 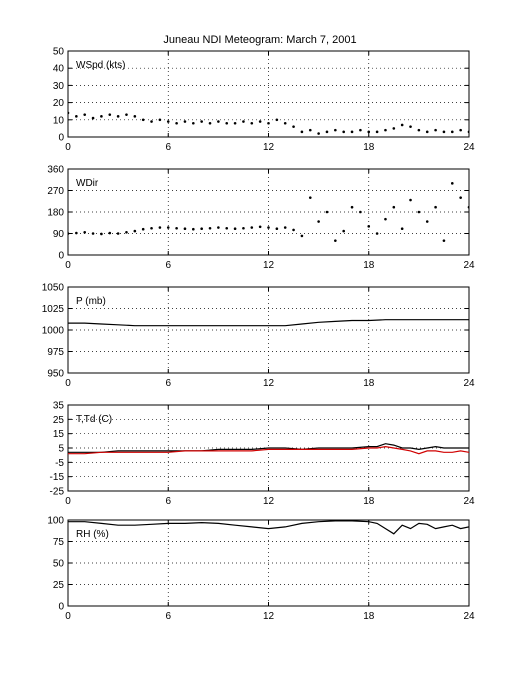 What do you see at coordinates (261, 569) in the screenshot?
I see `panel-5: 0 6 12 18 24 0 25 50 75 100 RH (%)` at bounding box center [261, 569].